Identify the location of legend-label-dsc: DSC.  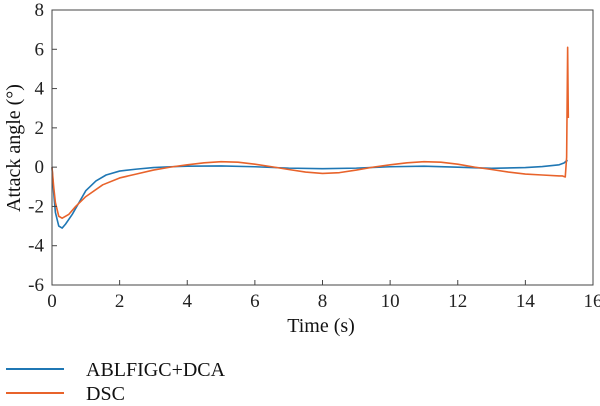
(105, 394).